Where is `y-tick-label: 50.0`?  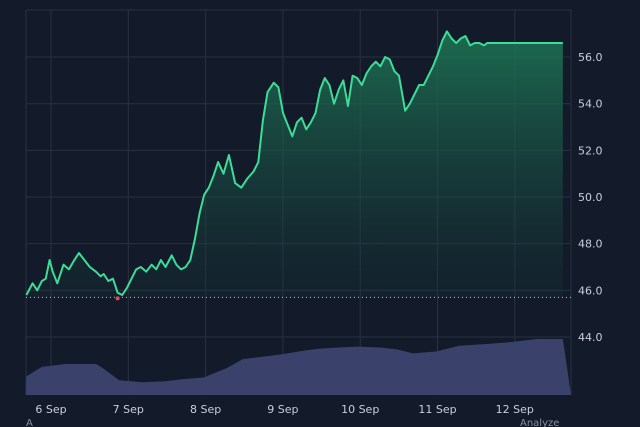
y-tick-label: 50.0 is located at coordinates (590, 197).